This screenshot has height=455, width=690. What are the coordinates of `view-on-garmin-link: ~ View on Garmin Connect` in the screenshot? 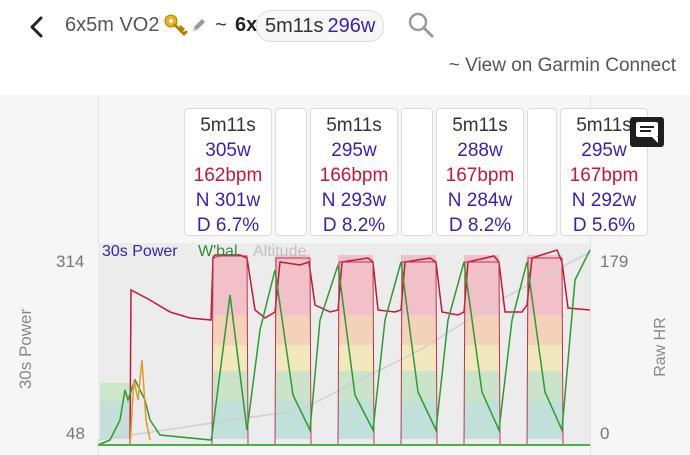 It's located at (562, 65).